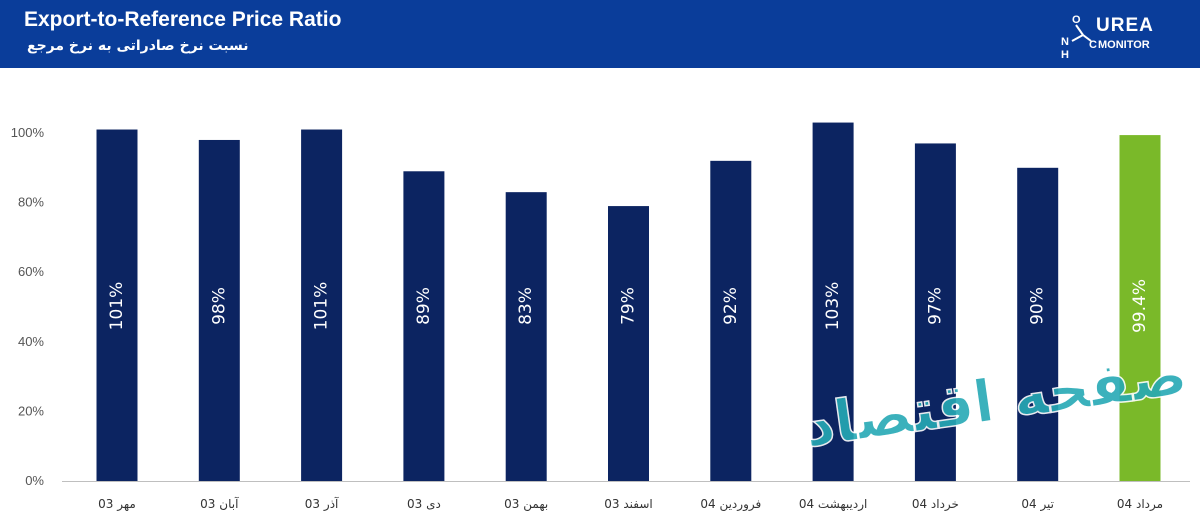 The width and height of the screenshot is (1200, 525). What do you see at coordinates (1065, 42) in the screenshot?
I see `logo-letter-n: N` at bounding box center [1065, 42].